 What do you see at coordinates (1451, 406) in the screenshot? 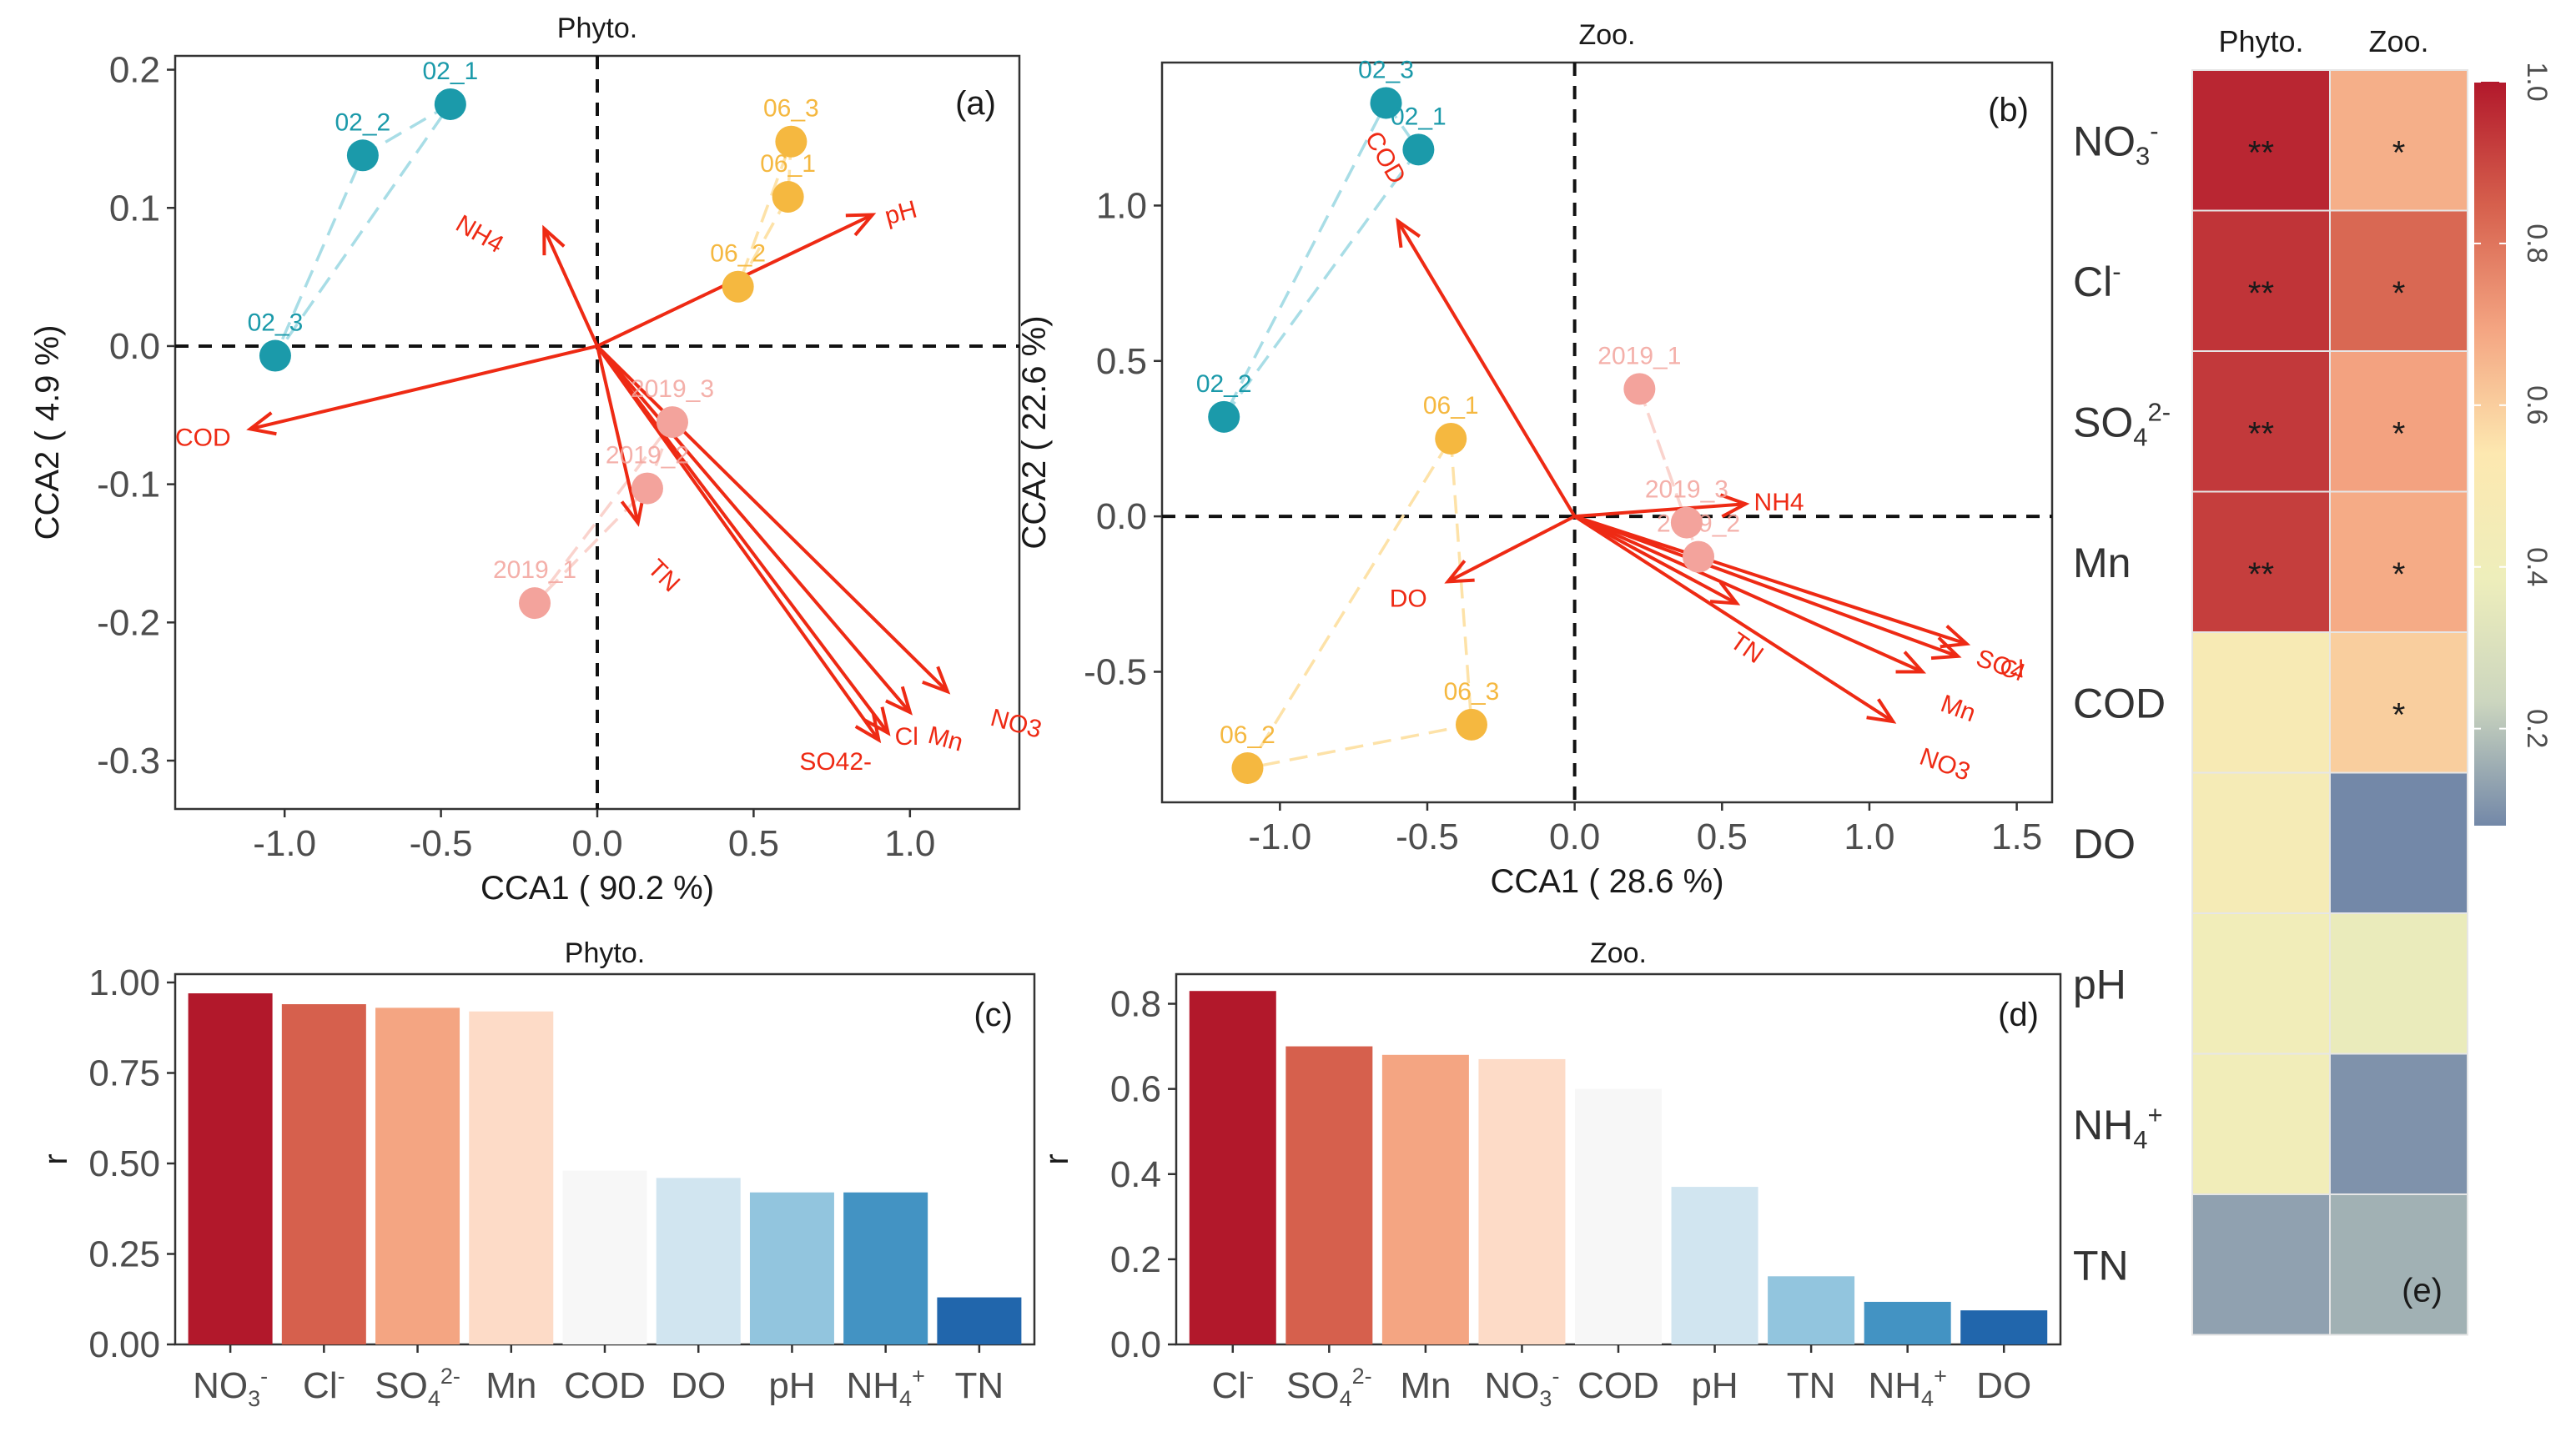
I see `sample-label: 06_1` at bounding box center [1451, 406].